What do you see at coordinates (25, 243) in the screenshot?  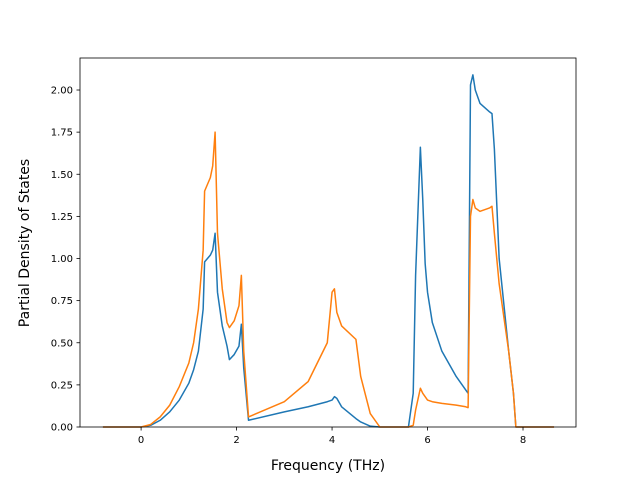 I see `y-axis-label: Partial Density of States` at bounding box center [25, 243].